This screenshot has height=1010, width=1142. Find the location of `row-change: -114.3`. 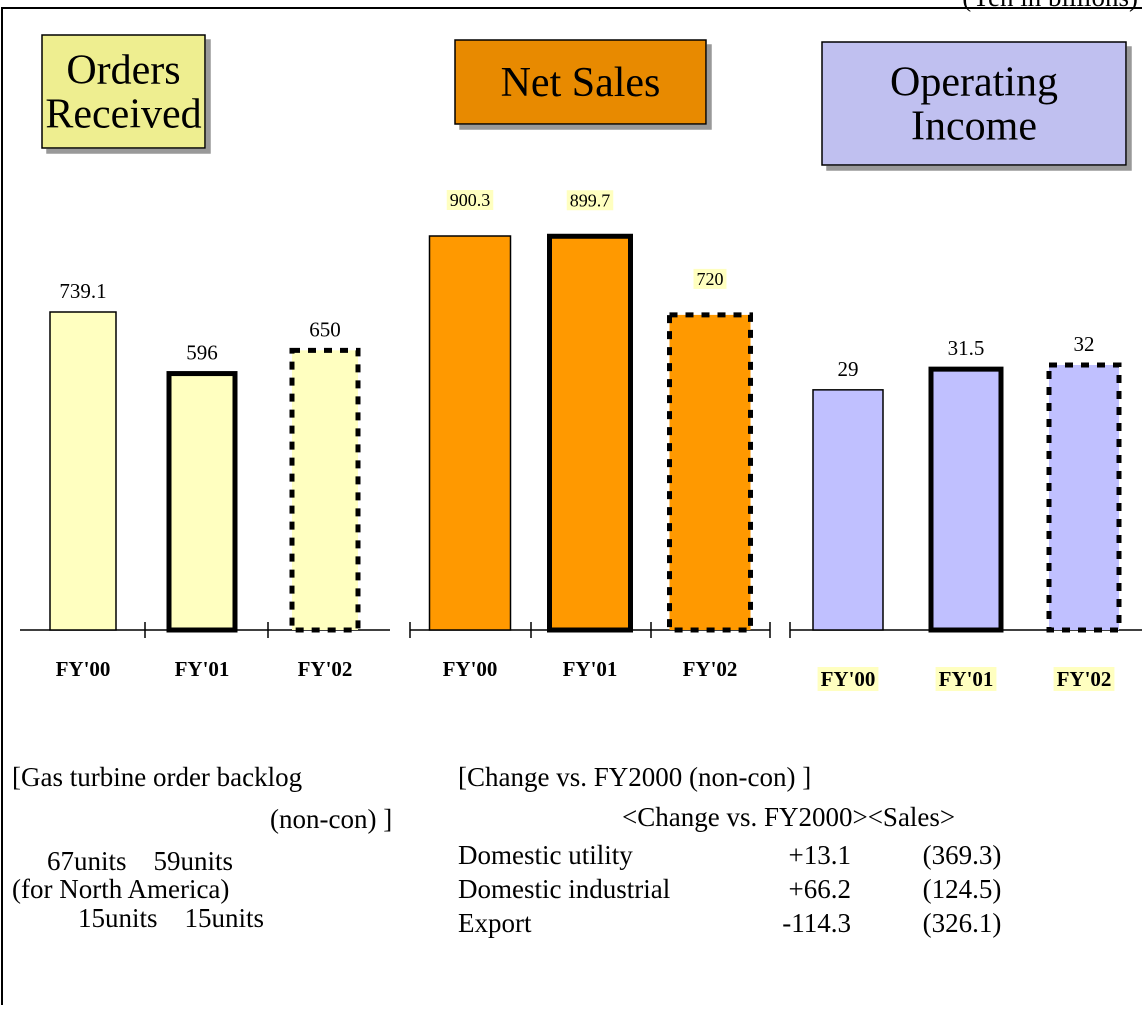

row-change: -114.3 is located at coordinates (816, 923).